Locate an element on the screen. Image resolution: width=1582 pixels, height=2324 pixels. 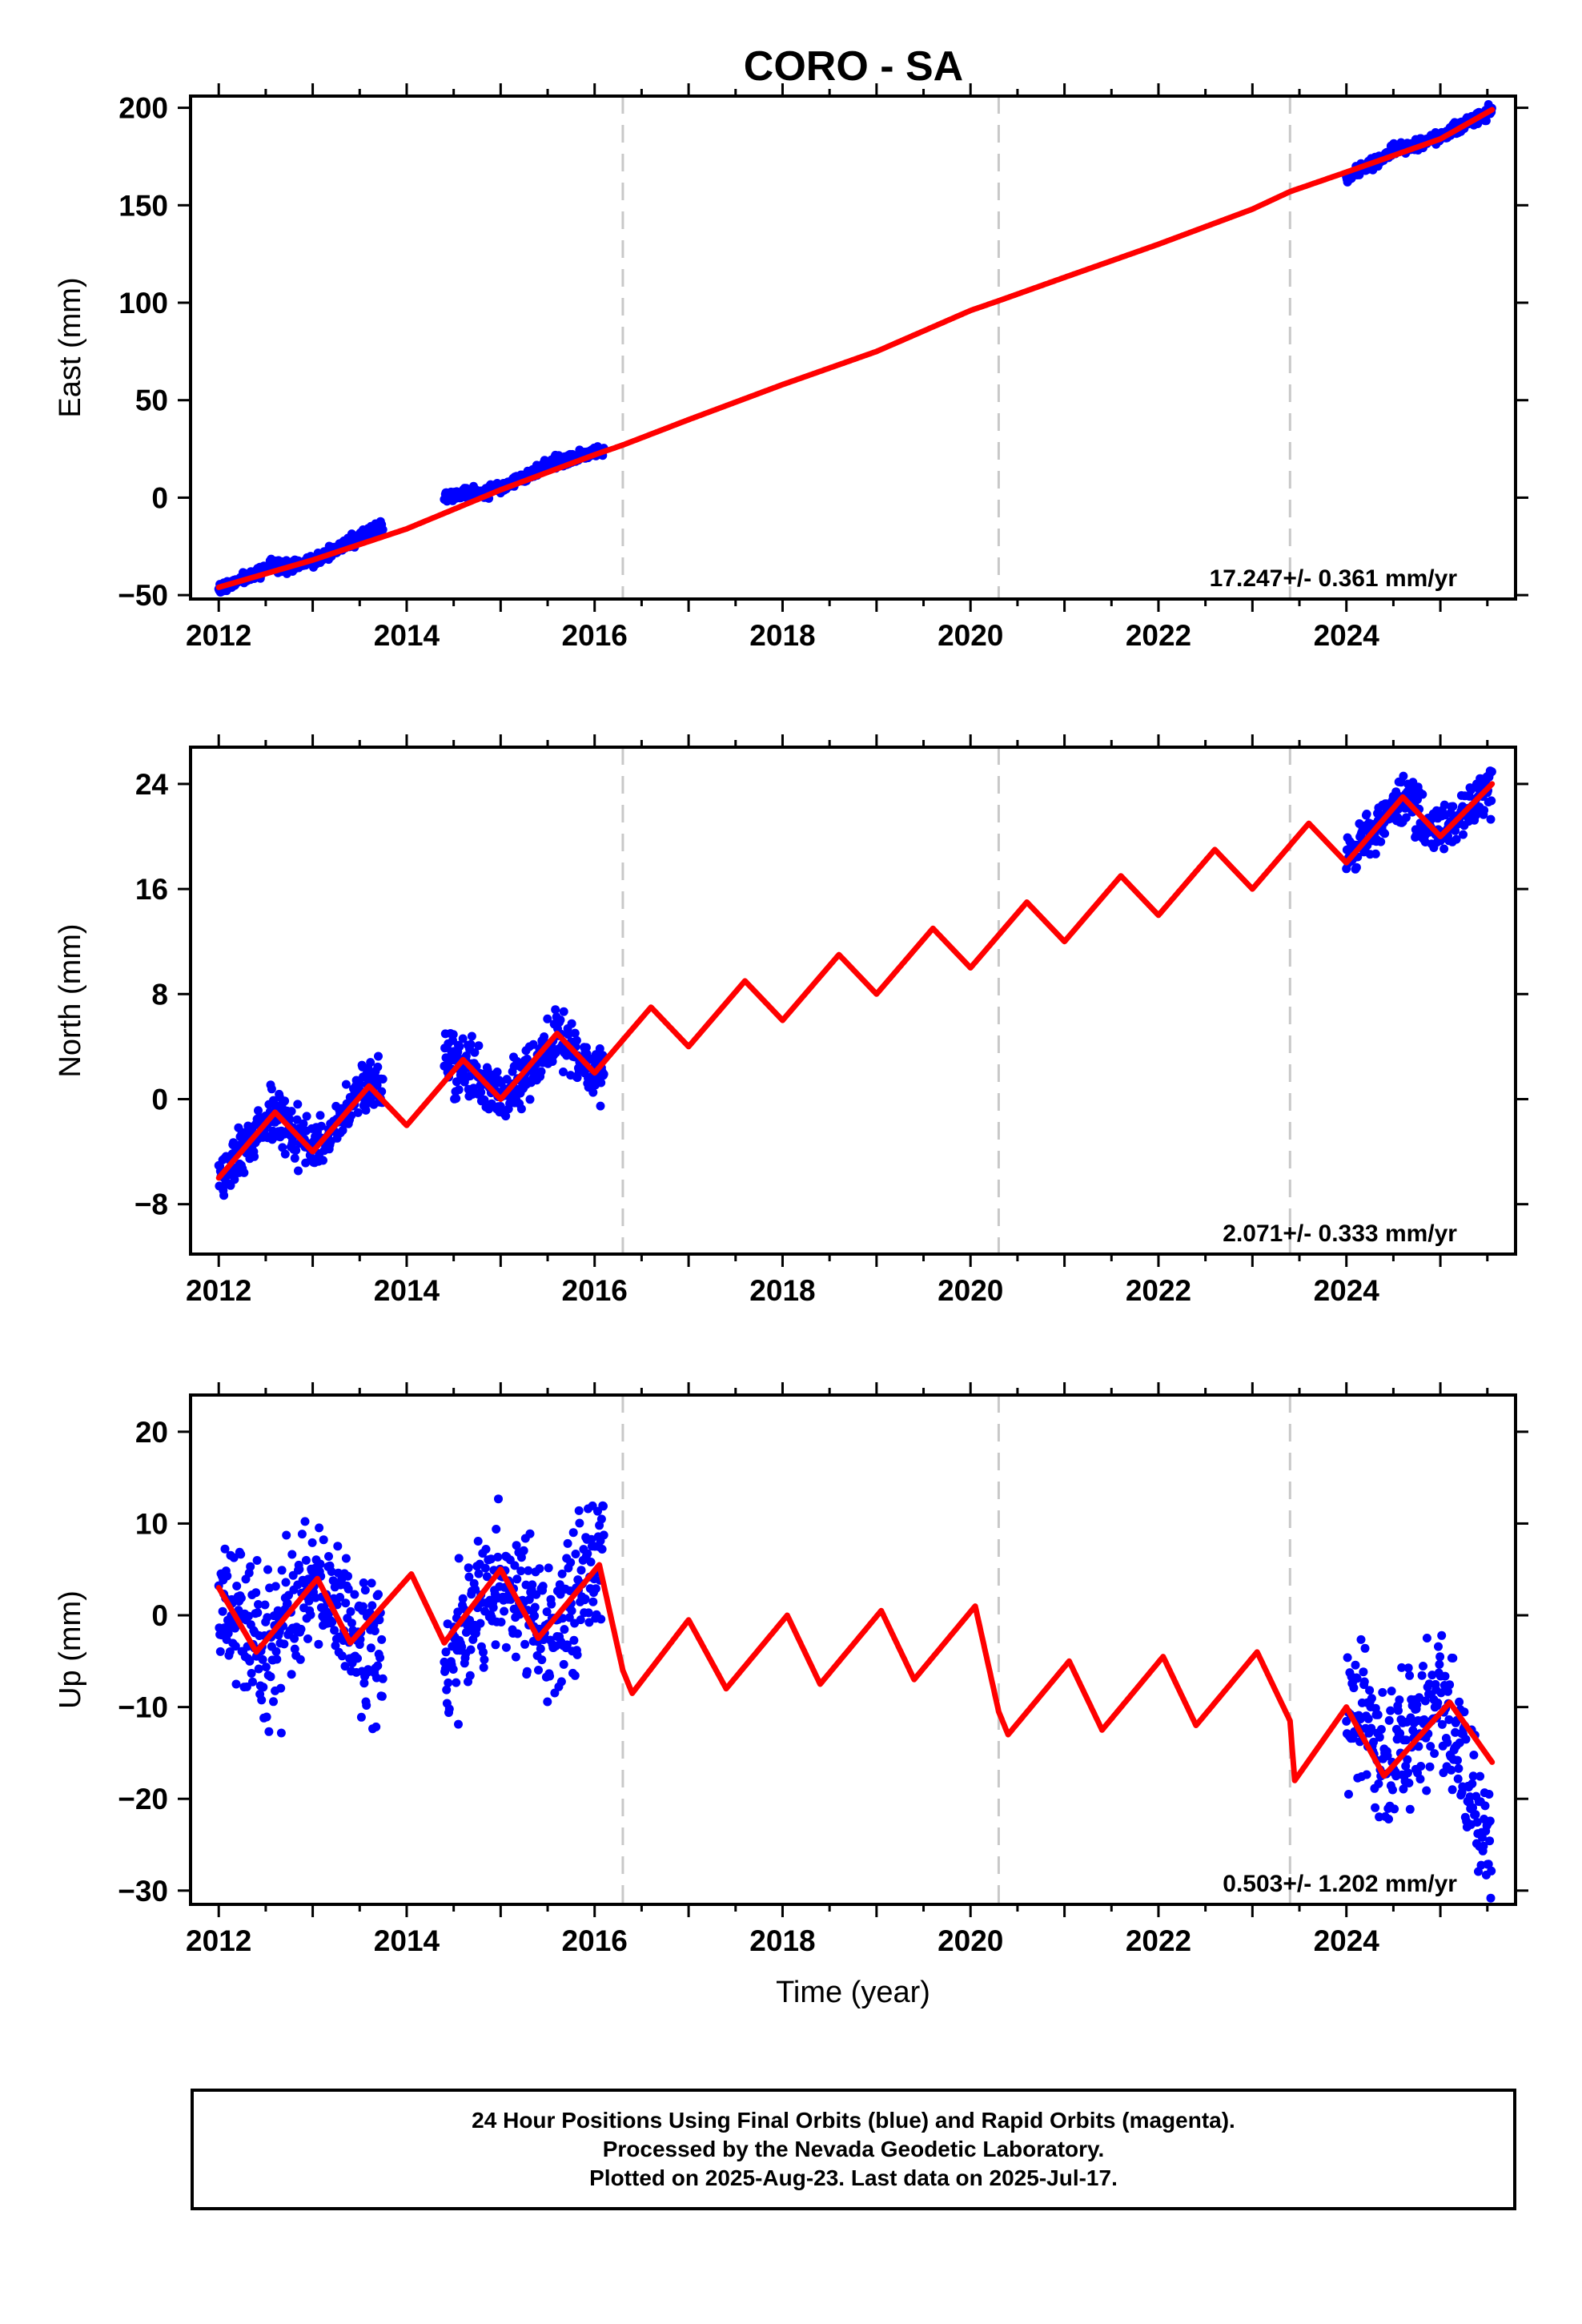
rate-annotation: 17.247+/- 0.361 mm/yr is located at coordinates (1334, 578).